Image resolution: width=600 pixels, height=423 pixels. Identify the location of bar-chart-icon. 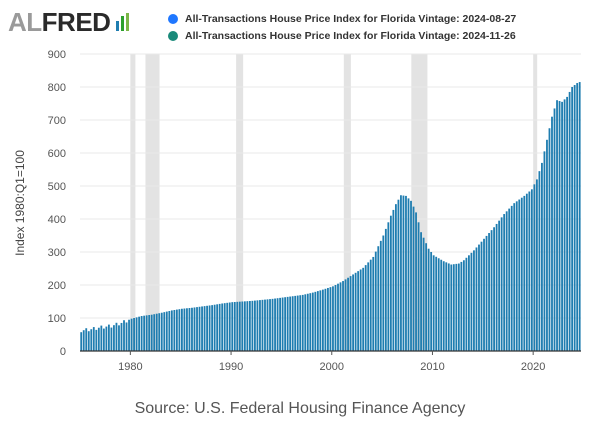
(123, 22).